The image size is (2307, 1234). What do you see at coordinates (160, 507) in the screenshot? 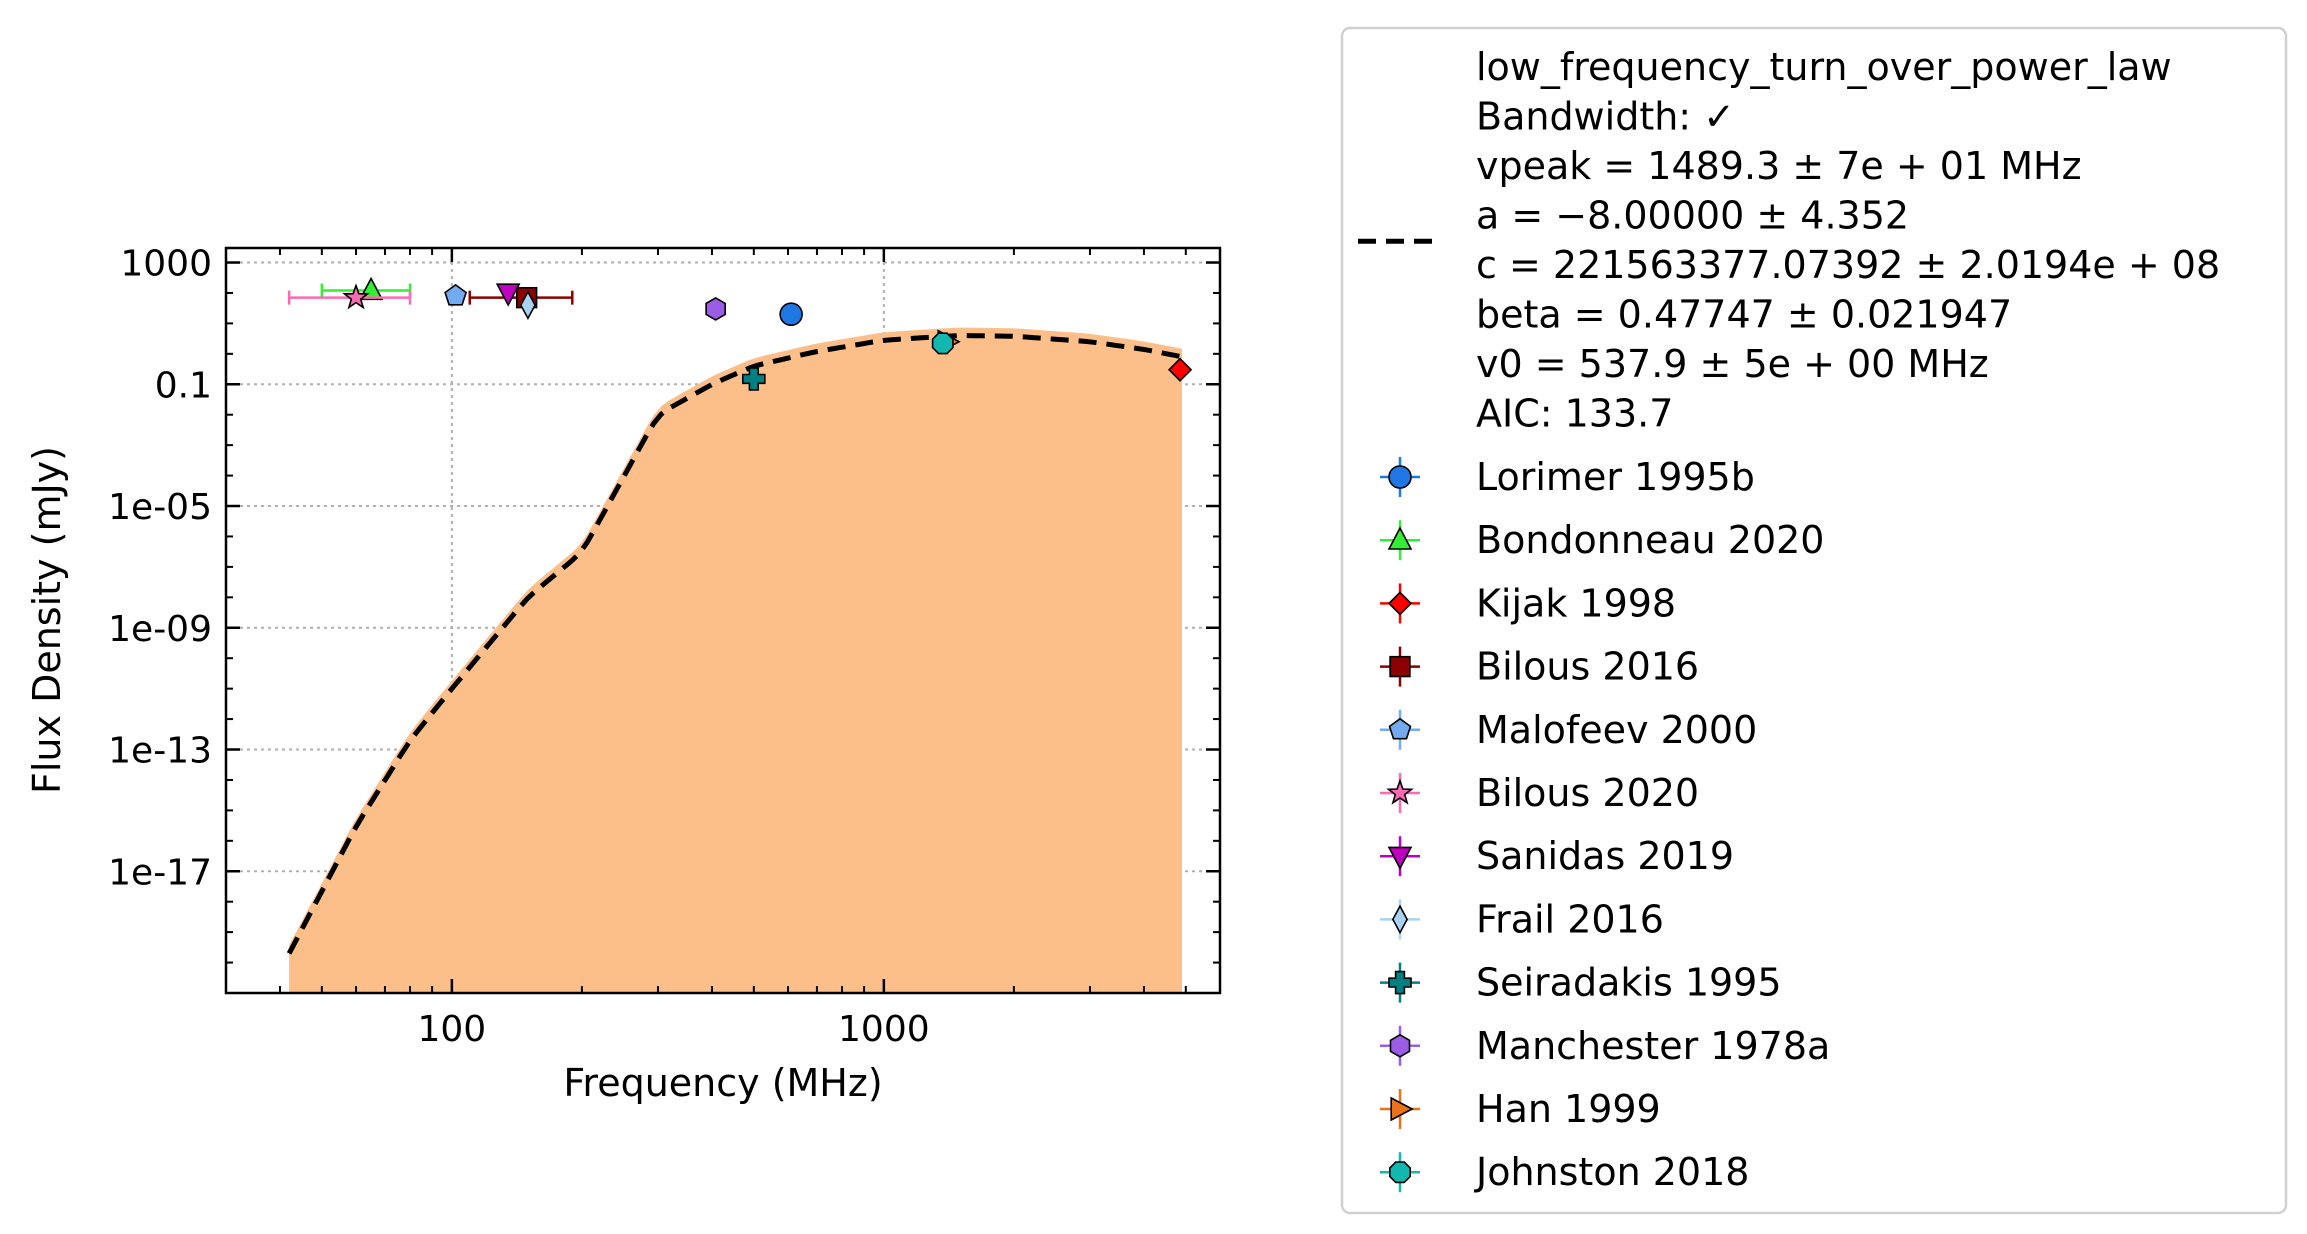
I see `y-tick-label: 1e-05` at bounding box center [160, 507].